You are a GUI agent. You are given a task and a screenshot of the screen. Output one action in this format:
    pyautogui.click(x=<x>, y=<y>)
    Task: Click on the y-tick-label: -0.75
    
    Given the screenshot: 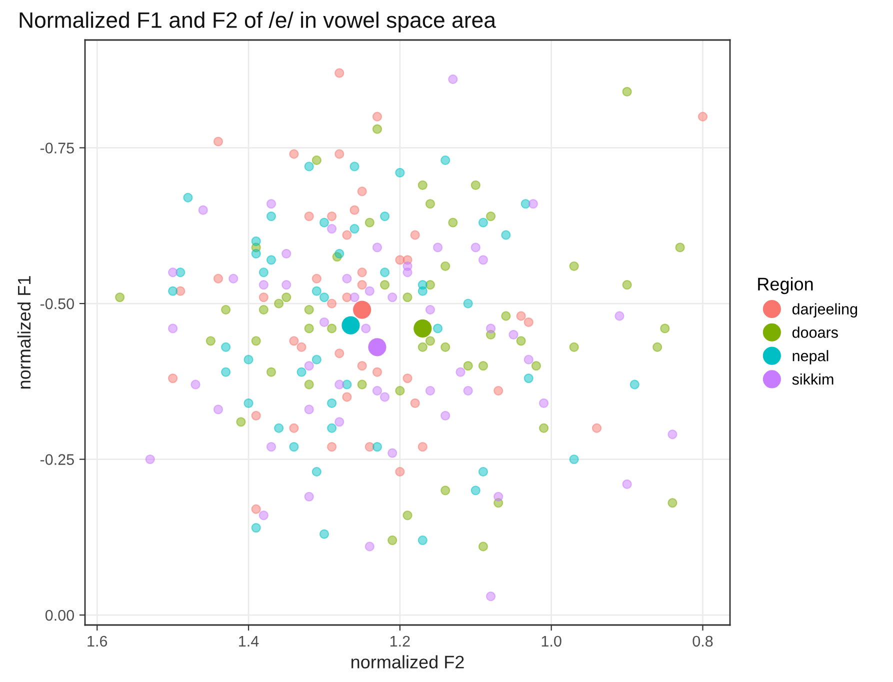 What is the action you would take?
    pyautogui.click(x=57, y=148)
    